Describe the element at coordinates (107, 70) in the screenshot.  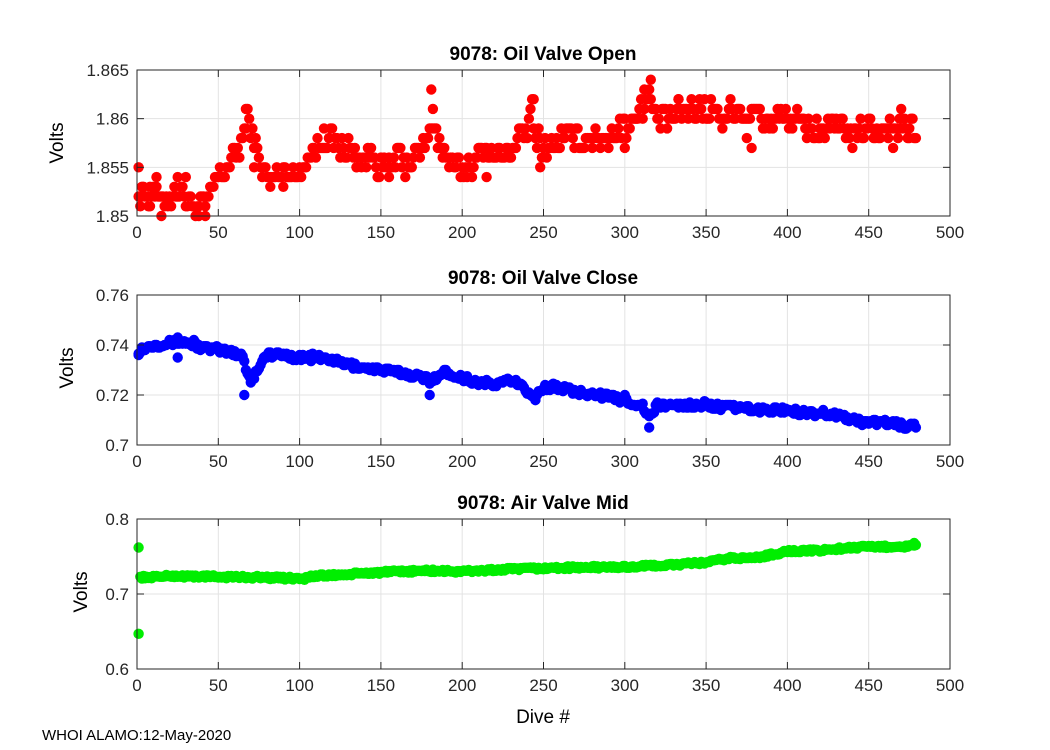
I see `y-tick-label: 1.865` at that location.